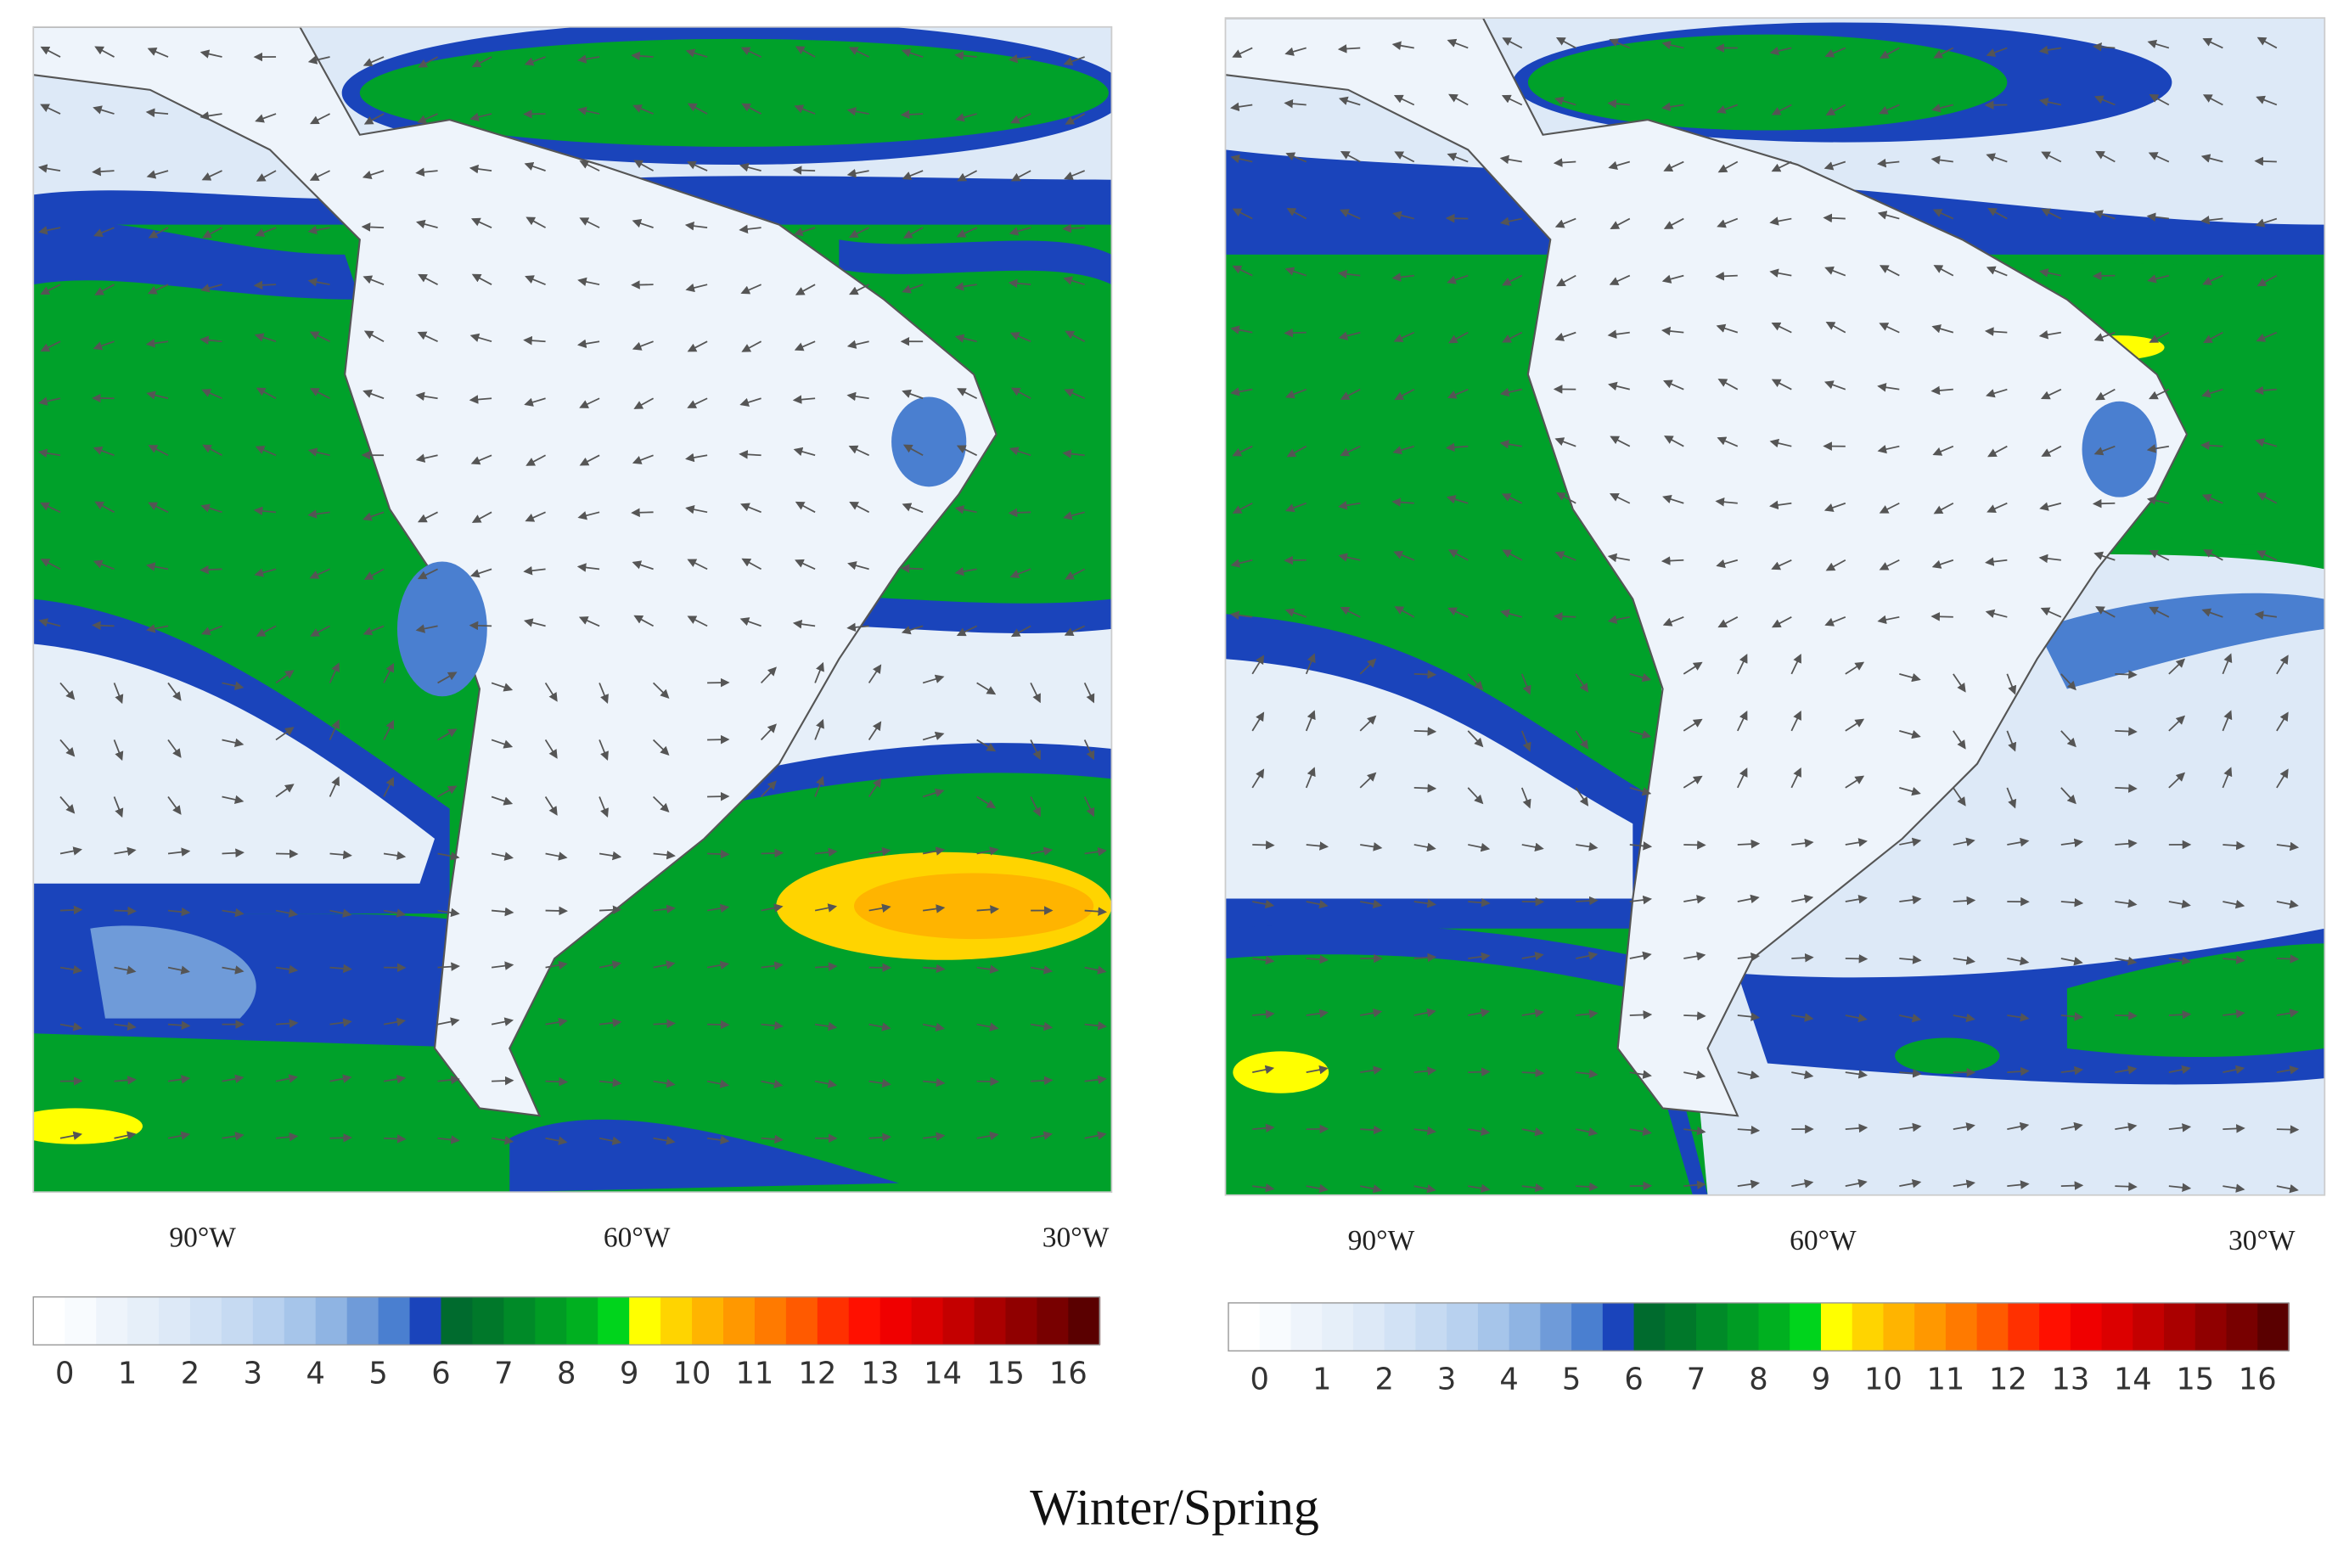  What do you see at coordinates (65, 1373) in the screenshot?
I see `colorbar-label: 0` at bounding box center [65, 1373].